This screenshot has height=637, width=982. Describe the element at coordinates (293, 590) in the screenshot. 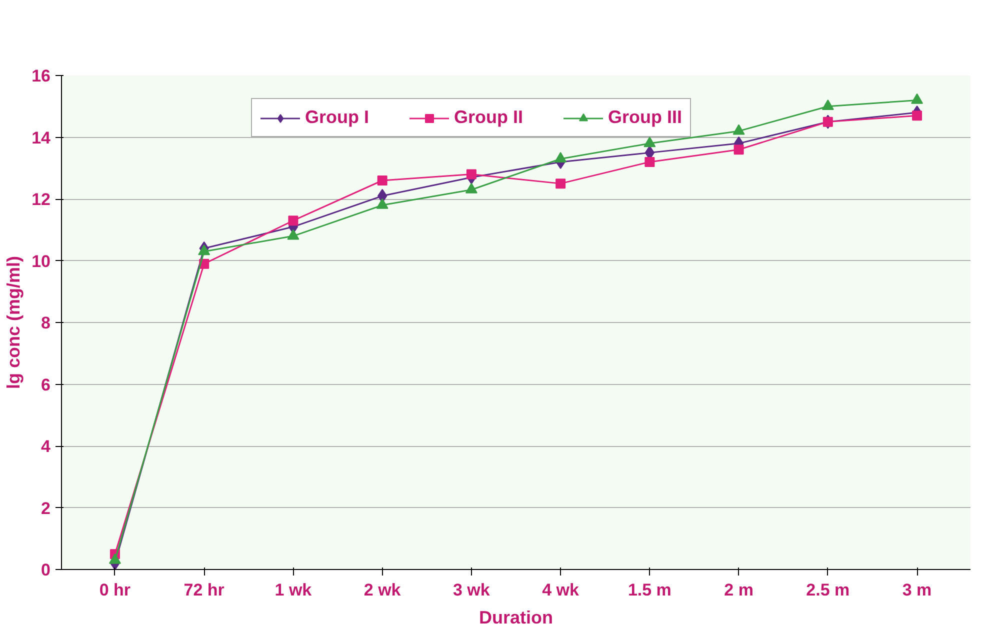

I see `x-tick-label: 1 wk` at that location.